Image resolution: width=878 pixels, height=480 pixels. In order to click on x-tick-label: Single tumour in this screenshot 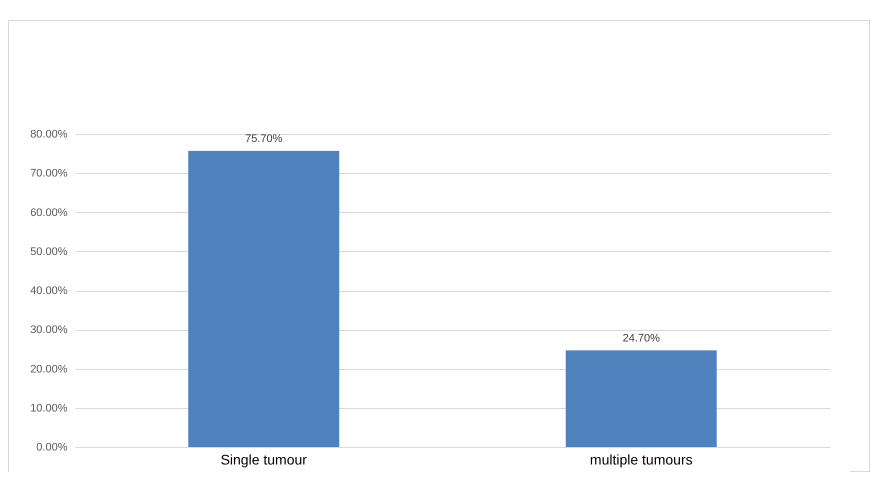, I will do `click(264, 460)`.